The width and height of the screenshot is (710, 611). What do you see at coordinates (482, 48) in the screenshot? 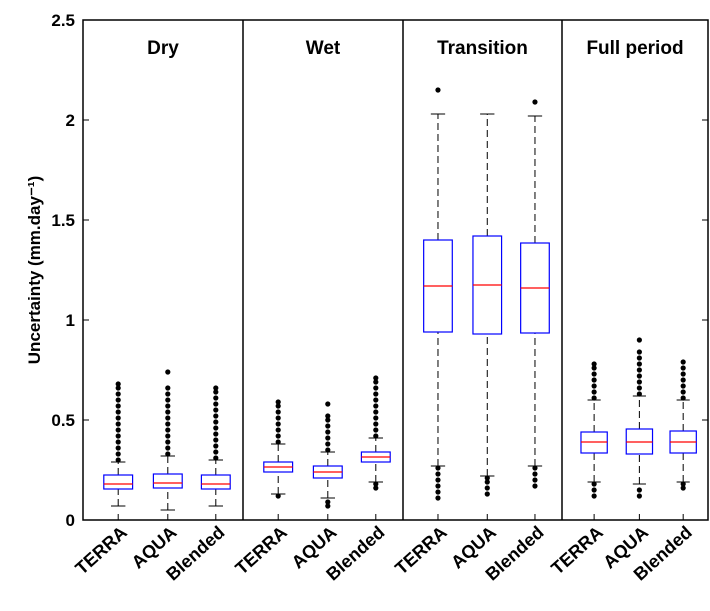
I see `panel-title: Transition` at bounding box center [482, 48].